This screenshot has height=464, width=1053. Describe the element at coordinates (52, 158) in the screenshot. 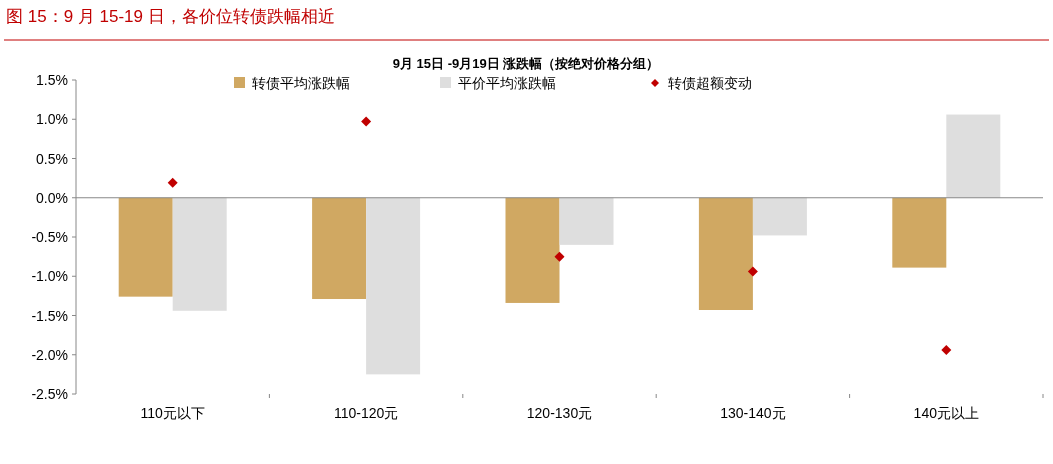

I see `y-tick-label: 0.5%` at that location.